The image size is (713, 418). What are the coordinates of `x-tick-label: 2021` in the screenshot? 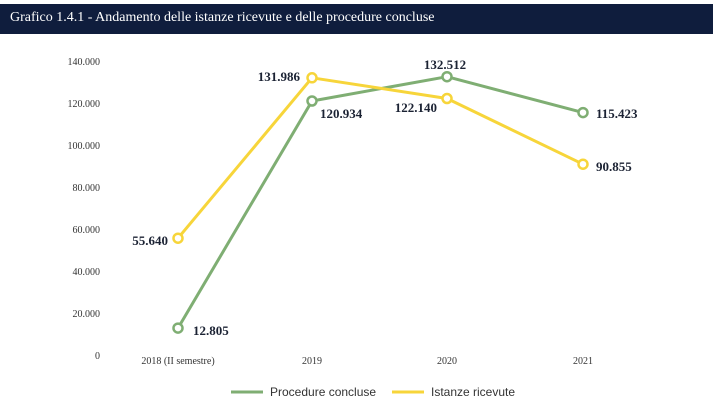 It's located at (583, 361).